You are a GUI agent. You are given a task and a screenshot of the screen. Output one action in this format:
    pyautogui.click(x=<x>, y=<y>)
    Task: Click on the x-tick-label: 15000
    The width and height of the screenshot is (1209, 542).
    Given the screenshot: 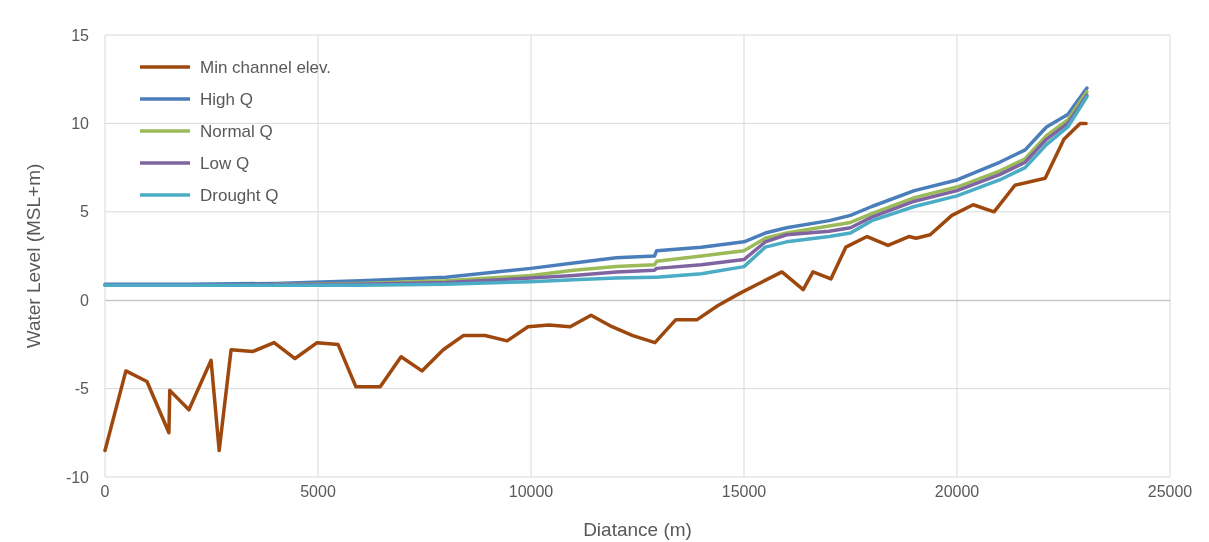 What is the action you would take?
    pyautogui.click(x=744, y=491)
    